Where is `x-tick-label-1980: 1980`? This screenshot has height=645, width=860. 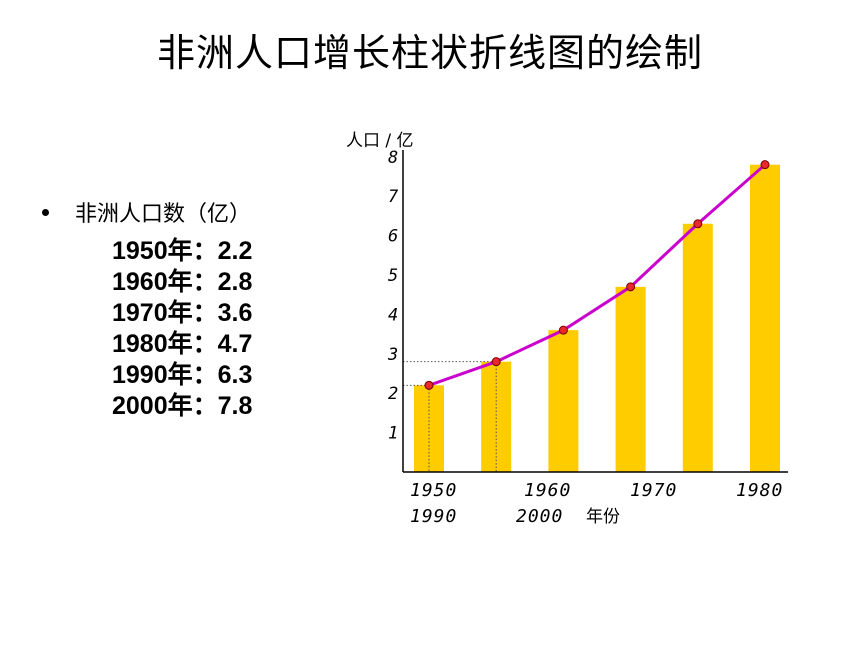 x-tick-label-1980: 1980 is located at coordinates (759, 490).